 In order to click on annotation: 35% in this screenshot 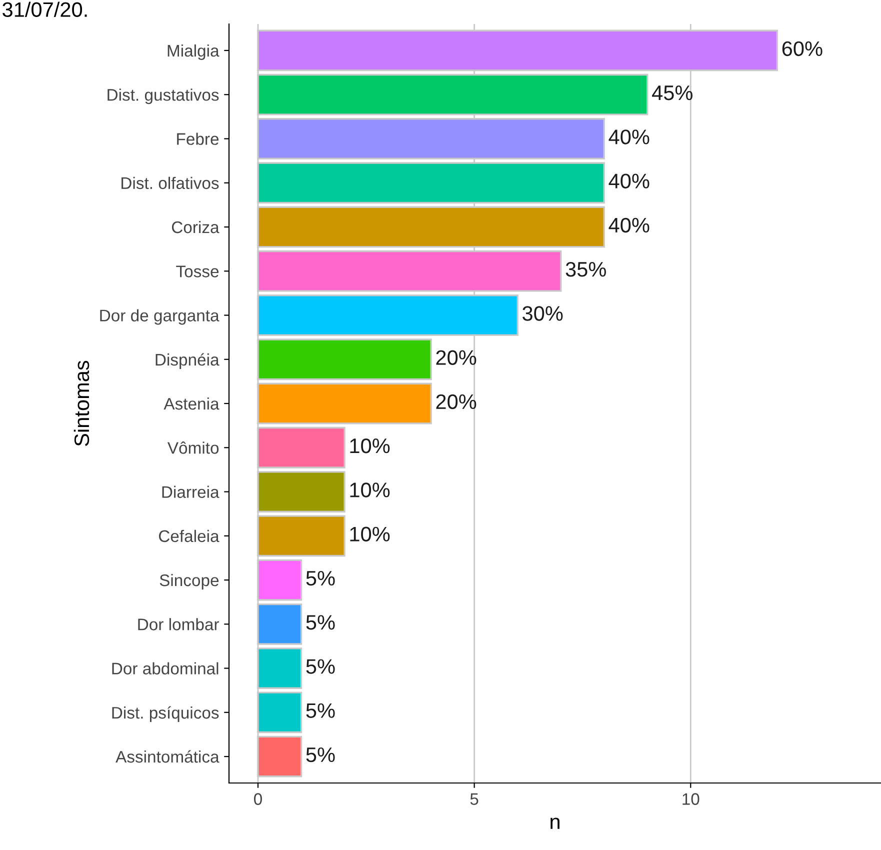, I will do `click(586, 269)`.